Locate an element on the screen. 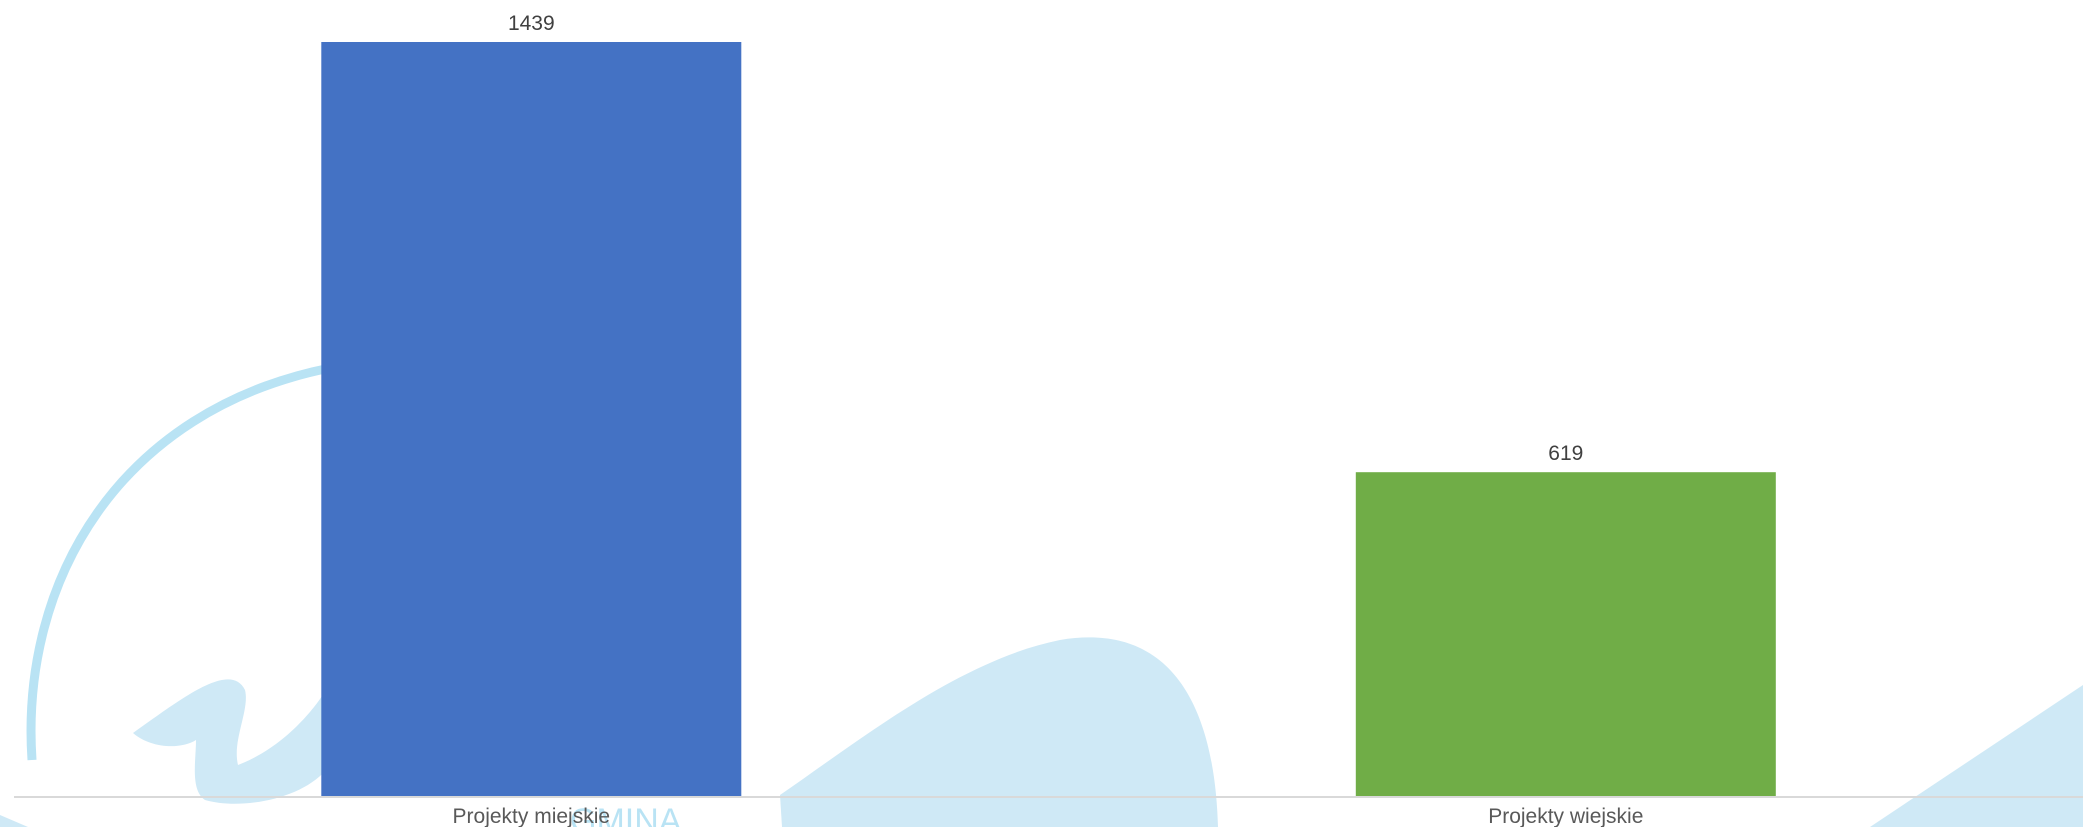 The image size is (2083, 827). watermark-arc is located at coordinates (178, 562).